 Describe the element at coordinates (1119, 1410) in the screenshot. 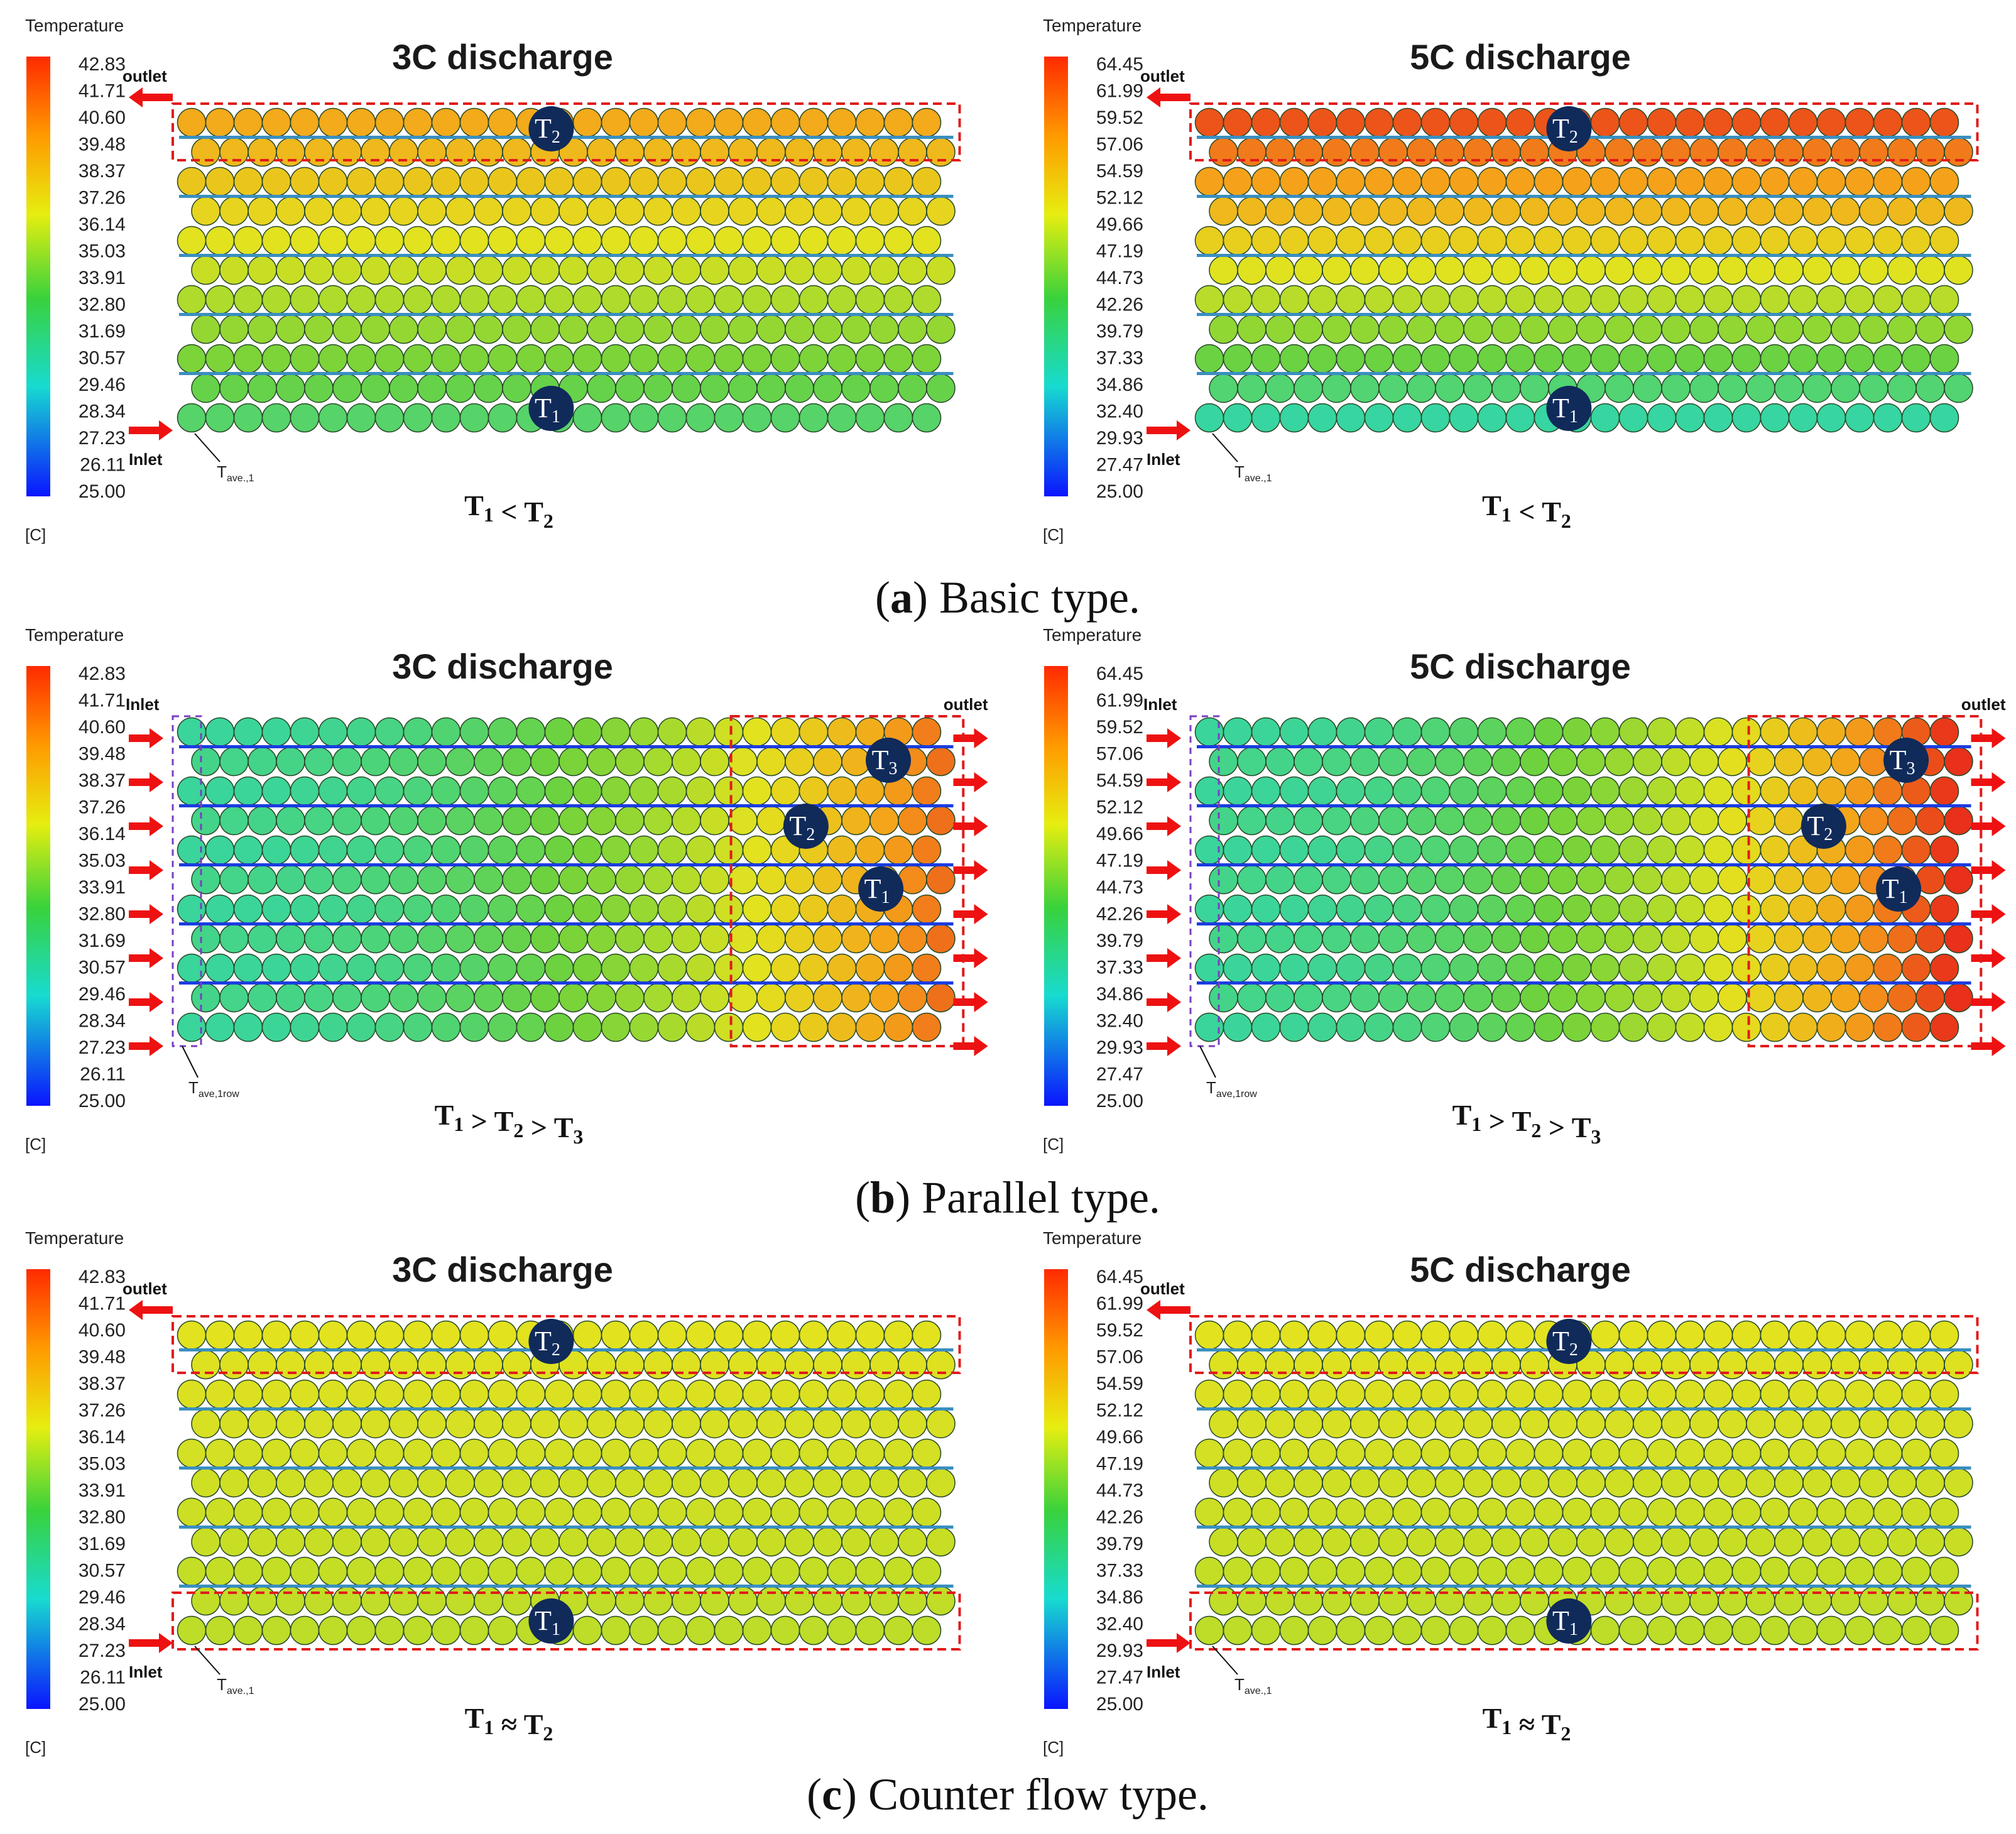

I see `colorbar-tick-label: 52.12` at that location.